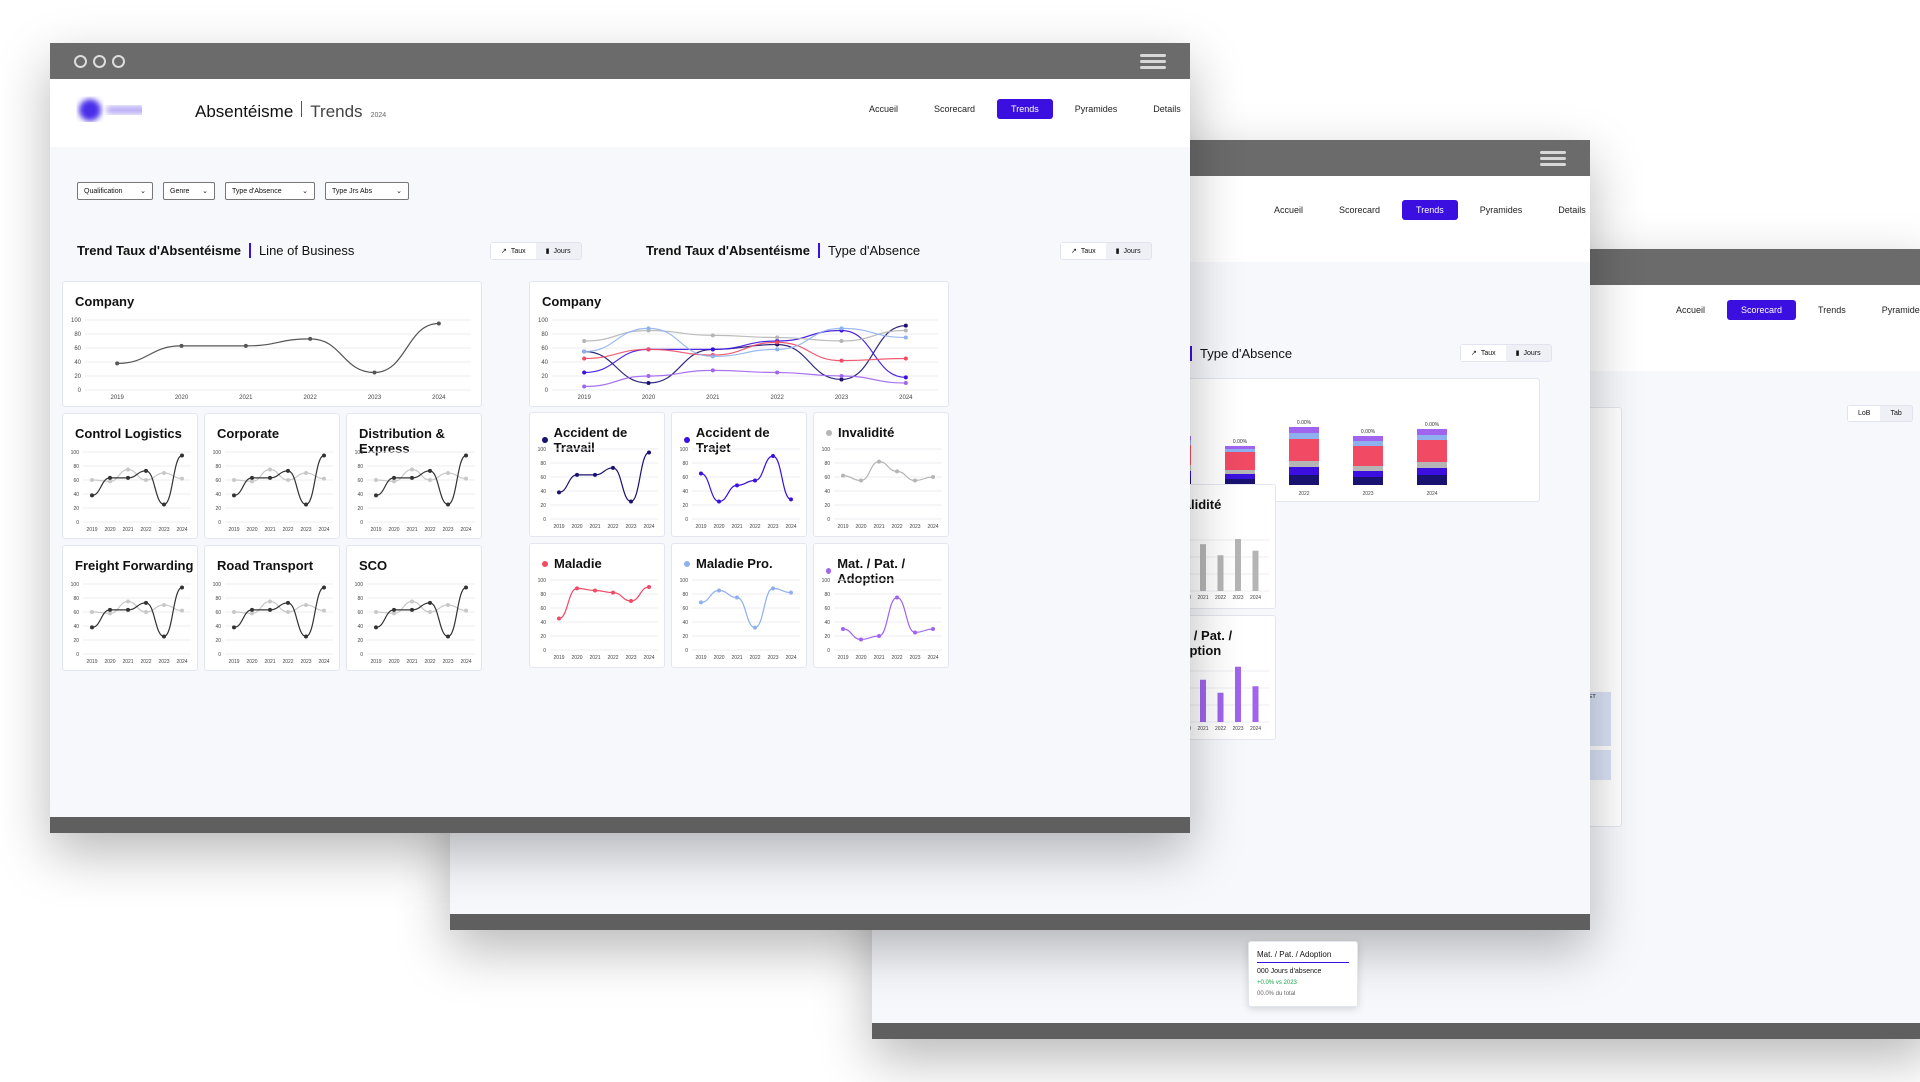 This screenshot has height=1082, width=1920. Describe the element at coordinates (1691, 310) in the screenshot. I see `nav-accueil: Accueil` at that location.